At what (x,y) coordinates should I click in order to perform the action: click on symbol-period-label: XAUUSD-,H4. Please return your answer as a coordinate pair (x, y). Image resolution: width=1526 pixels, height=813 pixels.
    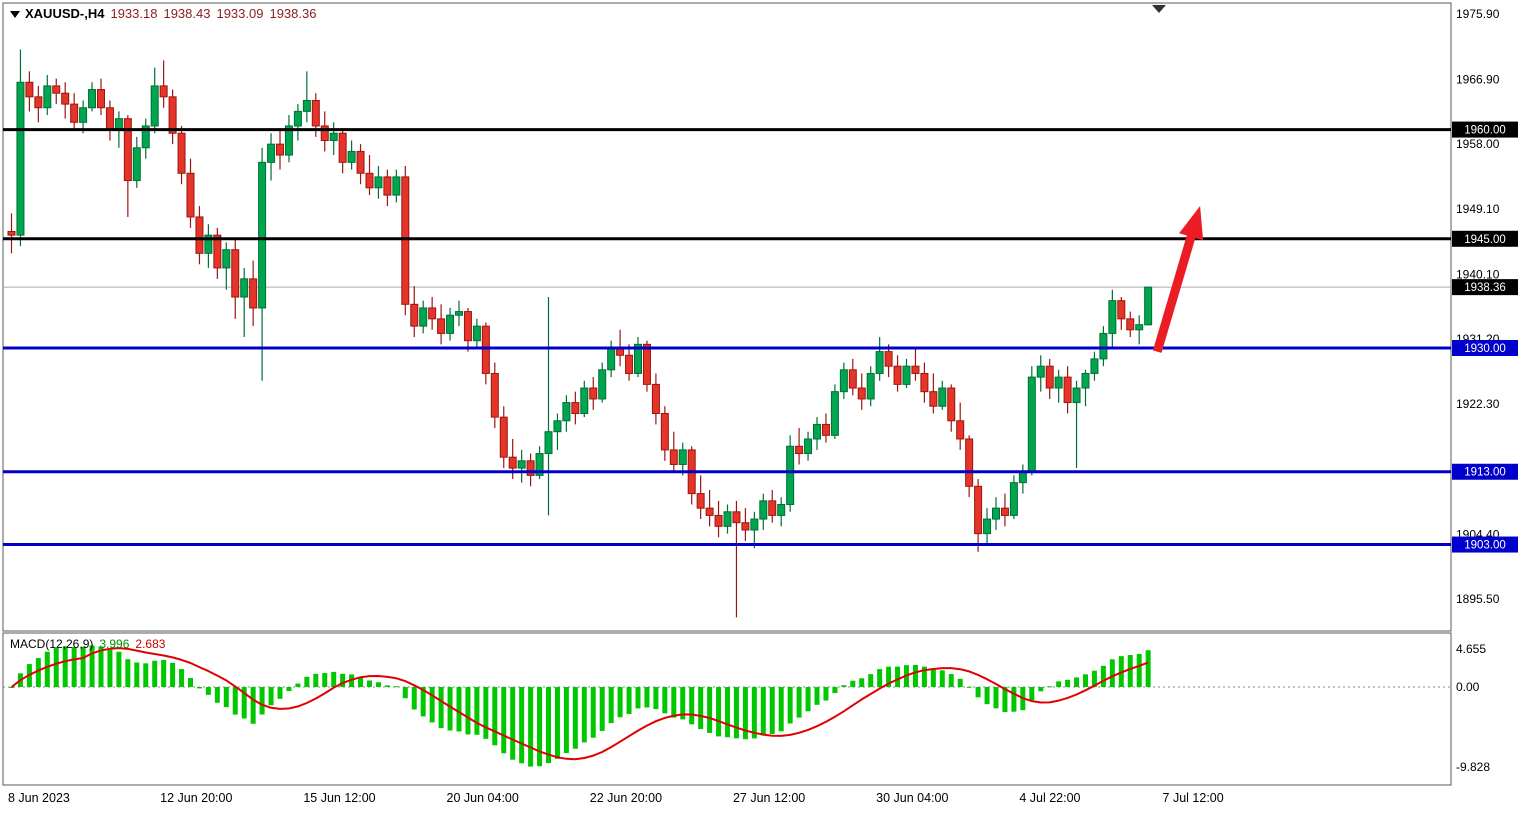
    Looking at the image, I should click on (65, 13).